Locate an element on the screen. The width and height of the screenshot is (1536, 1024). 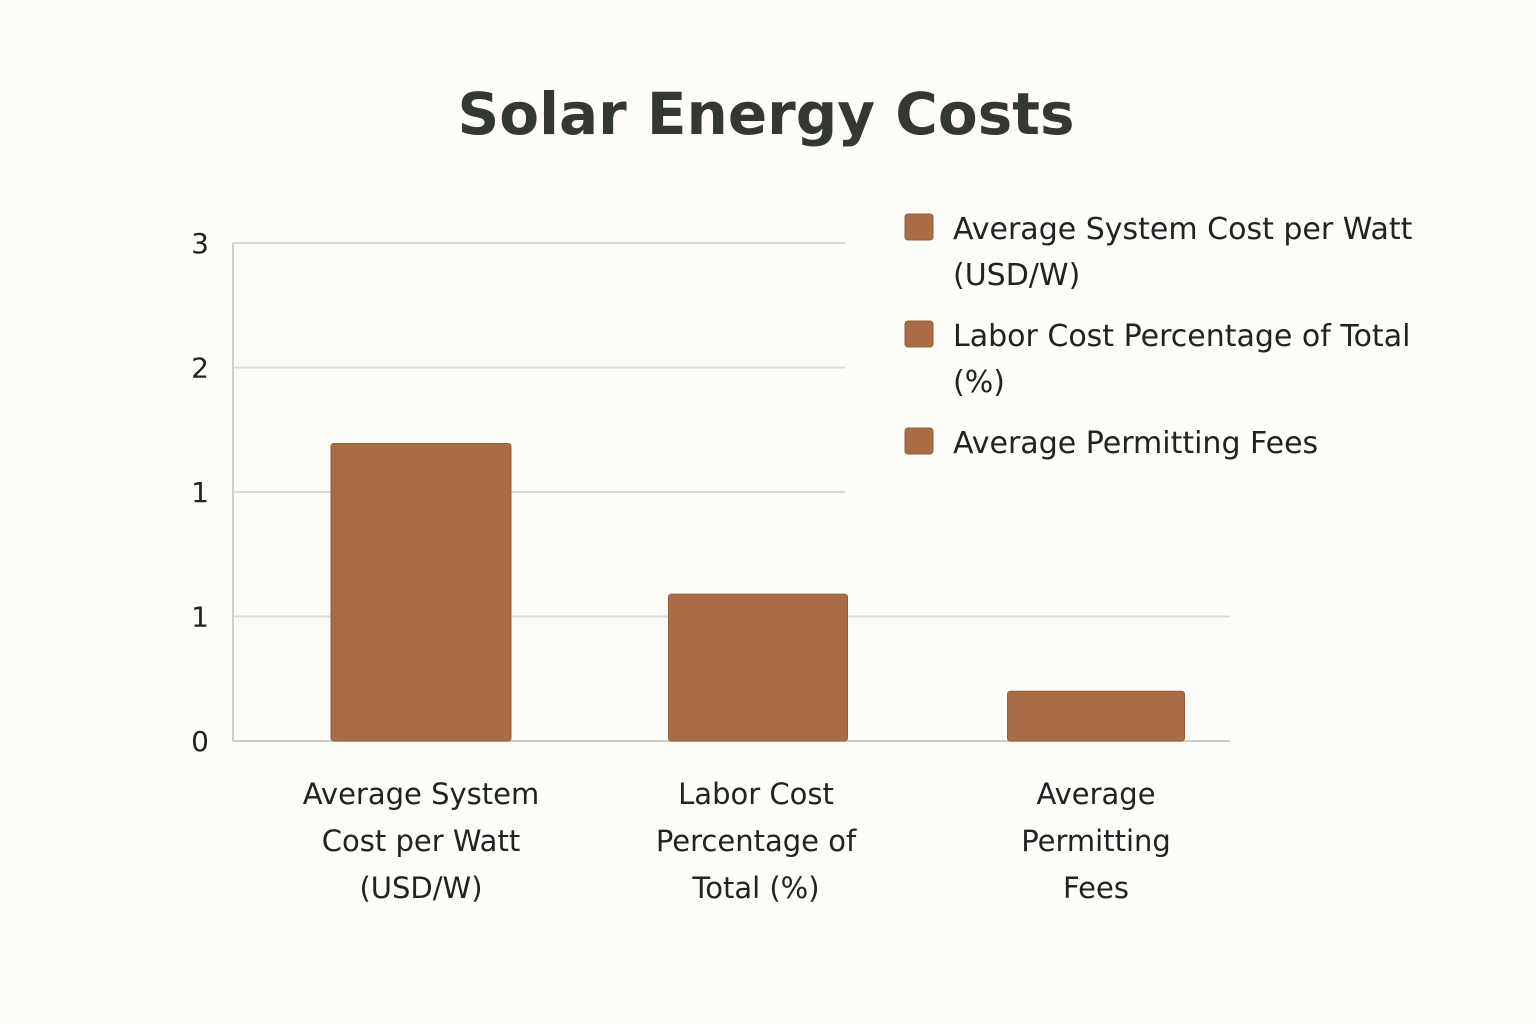
x-tick-label: Percentage of is located at coordinates (756, 841).